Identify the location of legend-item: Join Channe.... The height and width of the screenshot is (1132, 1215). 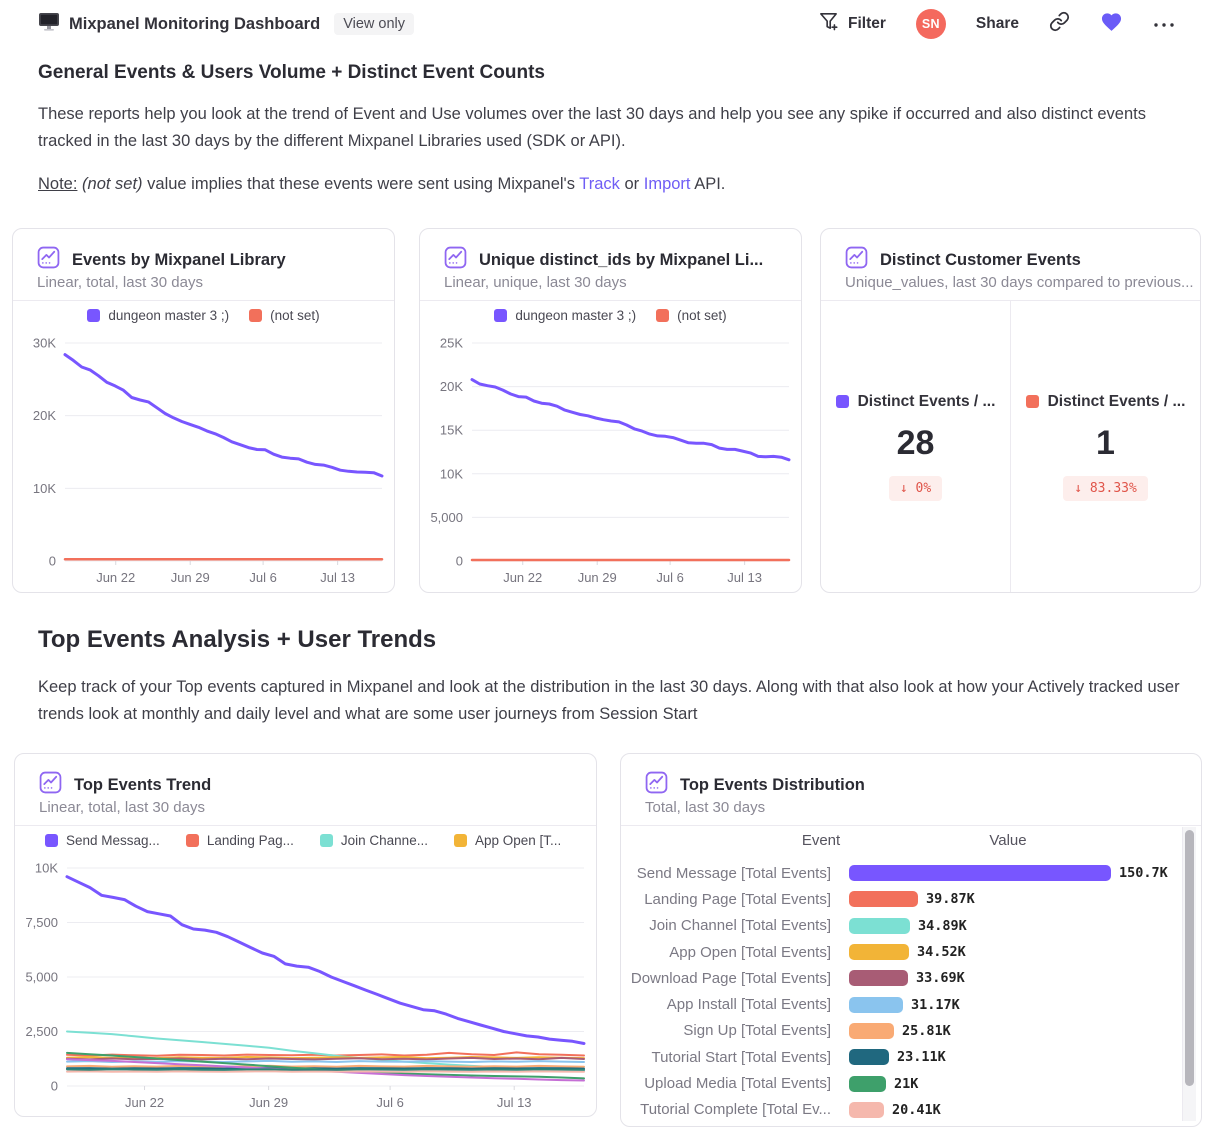
(373, 840).